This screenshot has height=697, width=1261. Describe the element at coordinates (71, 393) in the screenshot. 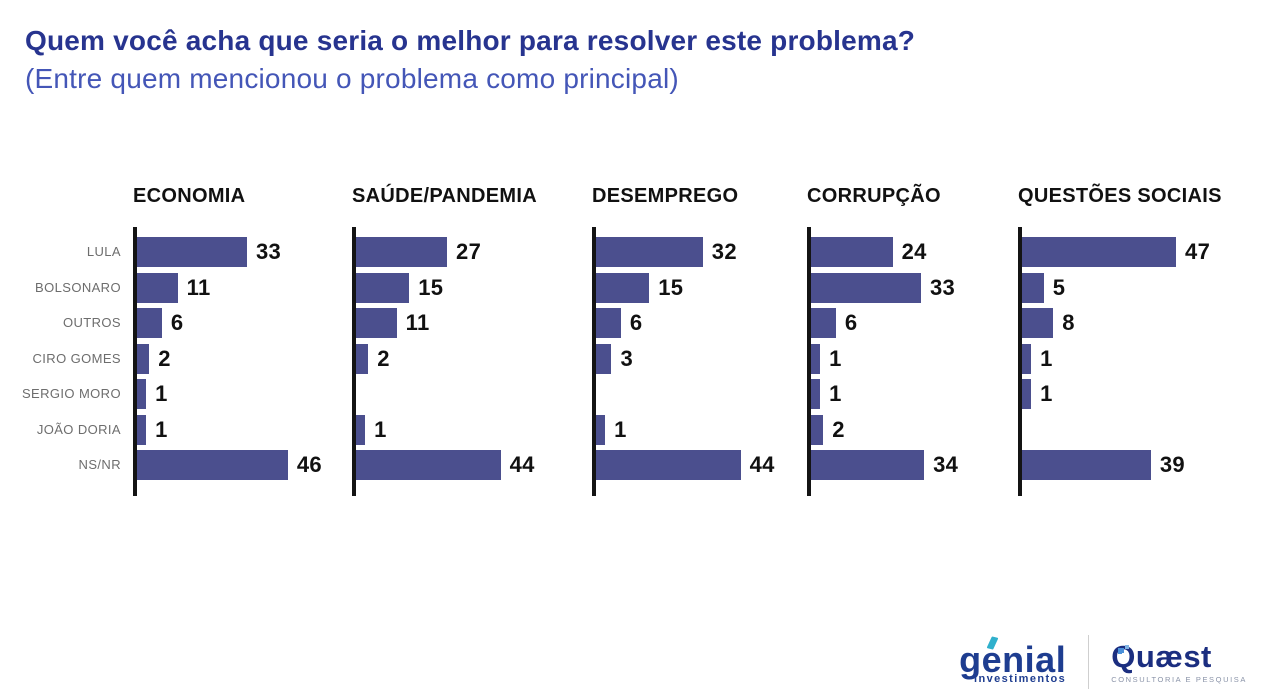

I see `category-label: SERGIO MORO` at that location.